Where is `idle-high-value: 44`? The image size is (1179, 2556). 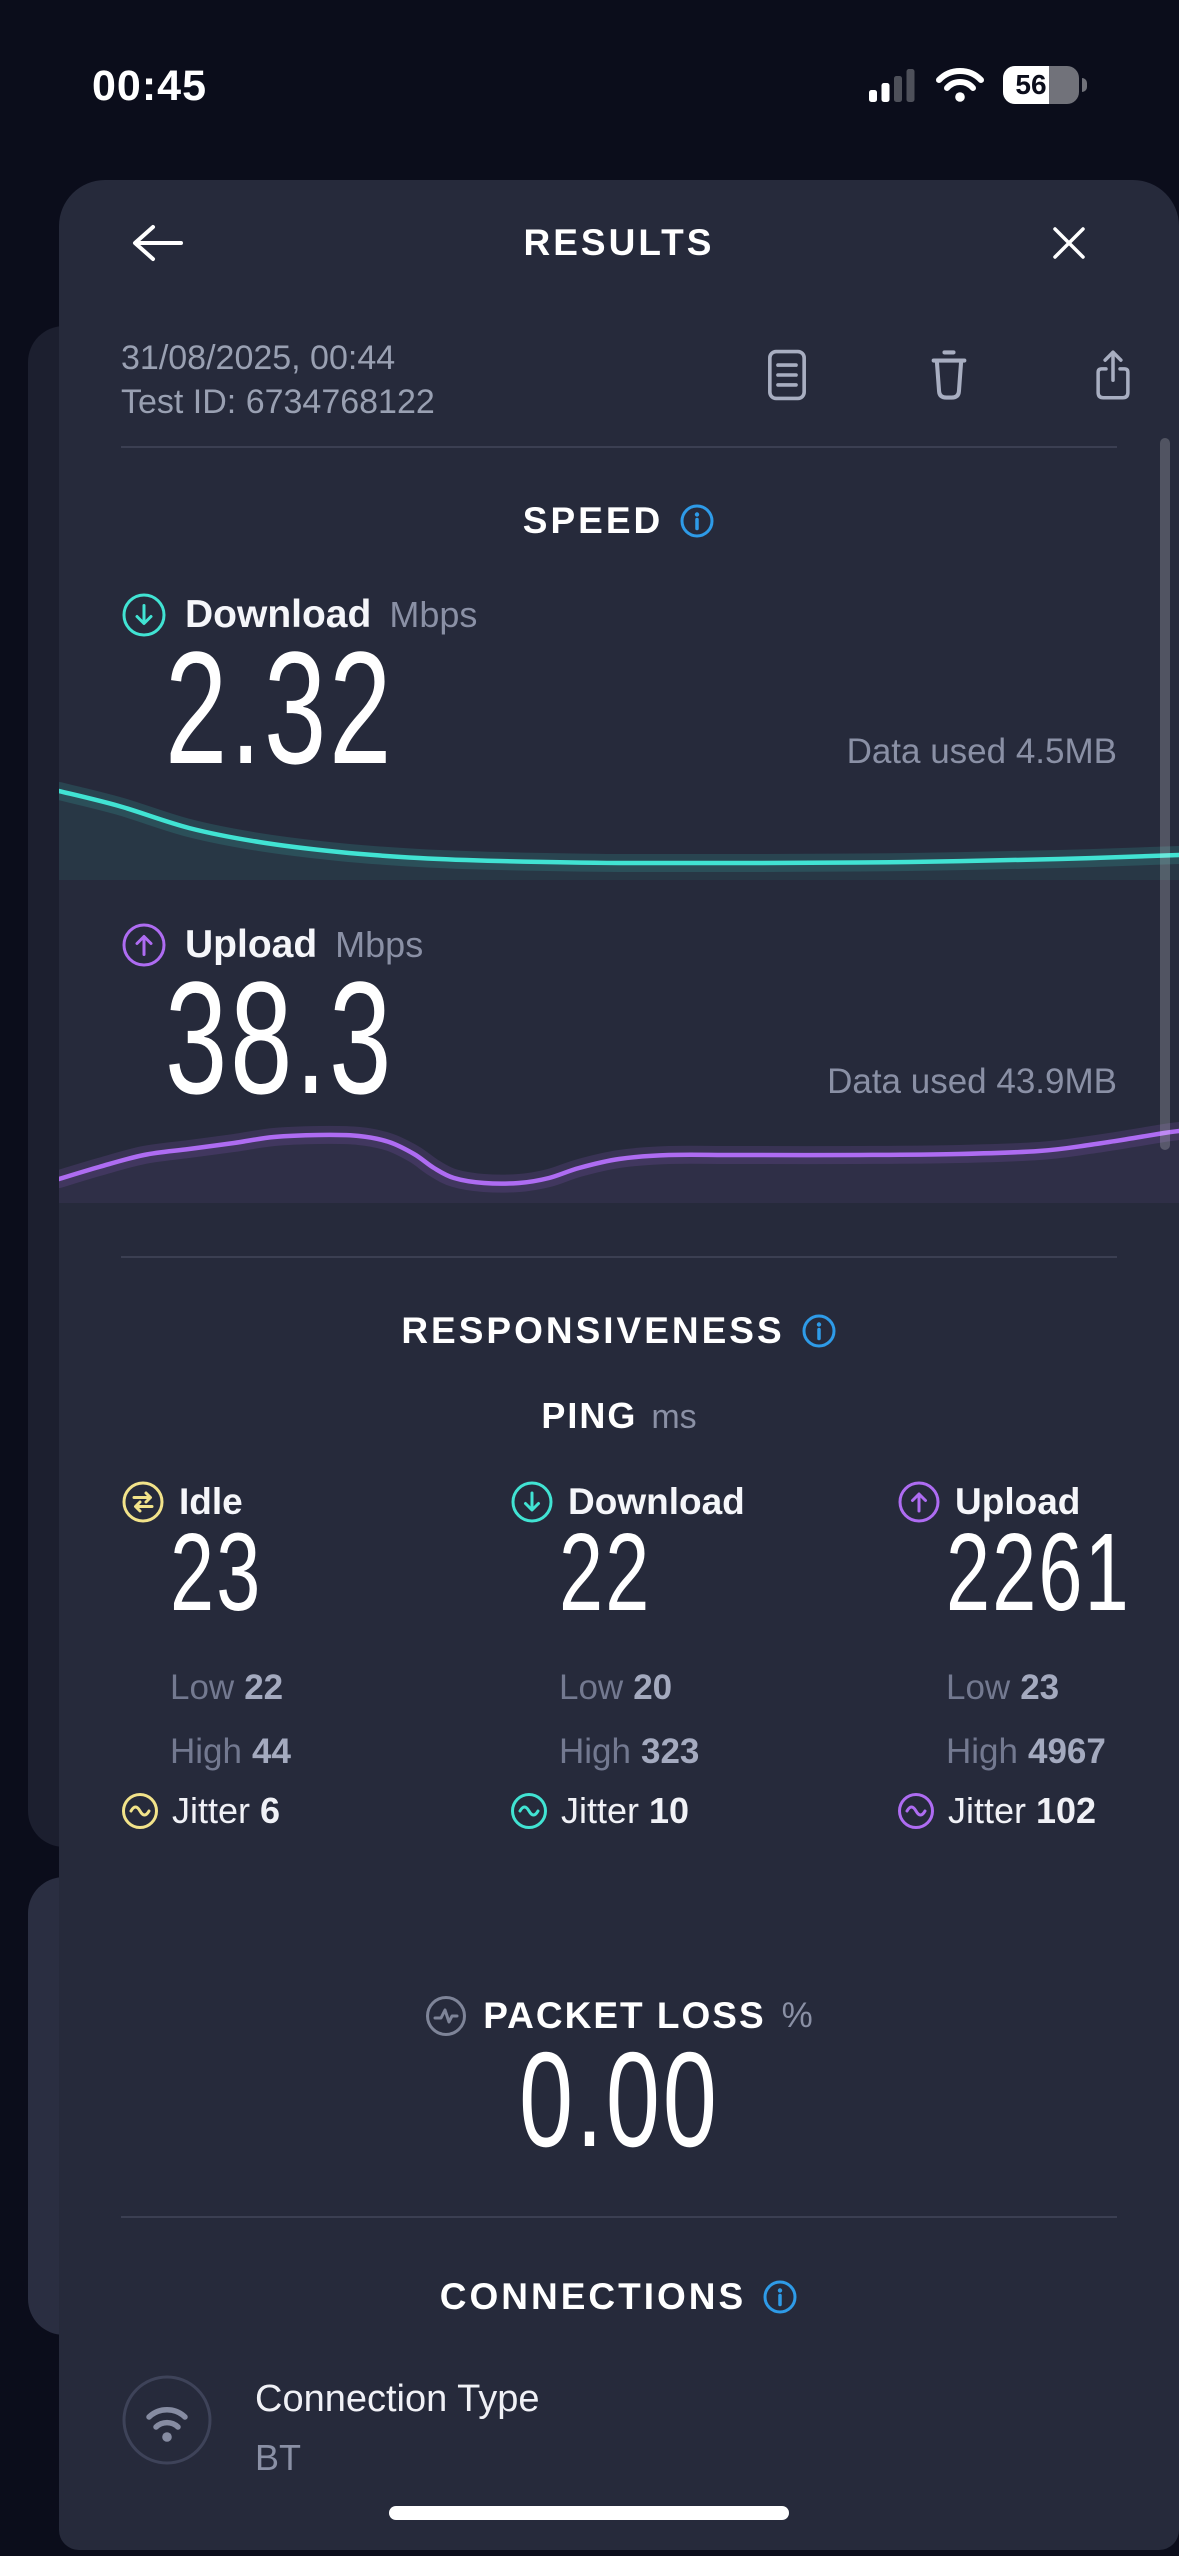 idle-high-value: 44 is located at coordinates (271, 1751).